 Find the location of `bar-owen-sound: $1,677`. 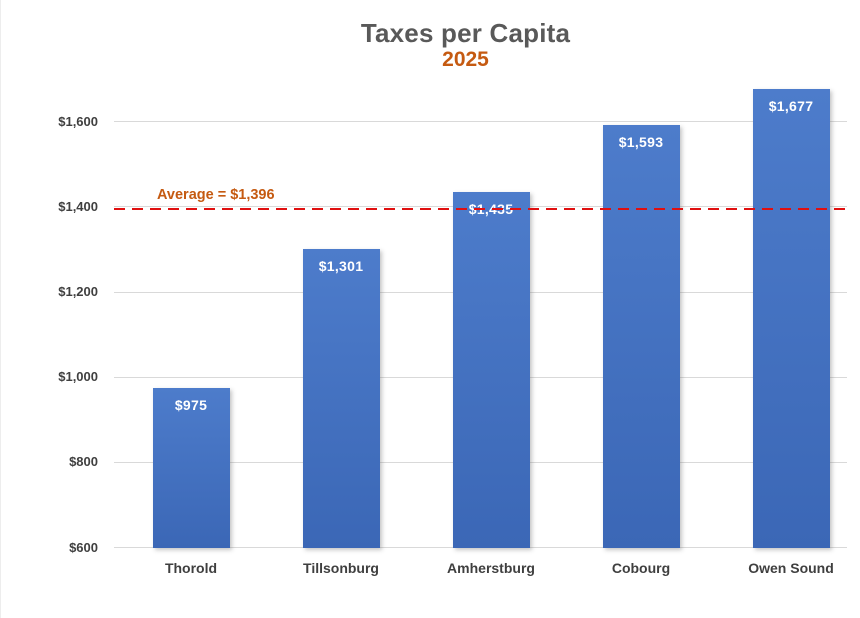

bar-owen-sound: $1,677 is located at coordinates (791, 318).